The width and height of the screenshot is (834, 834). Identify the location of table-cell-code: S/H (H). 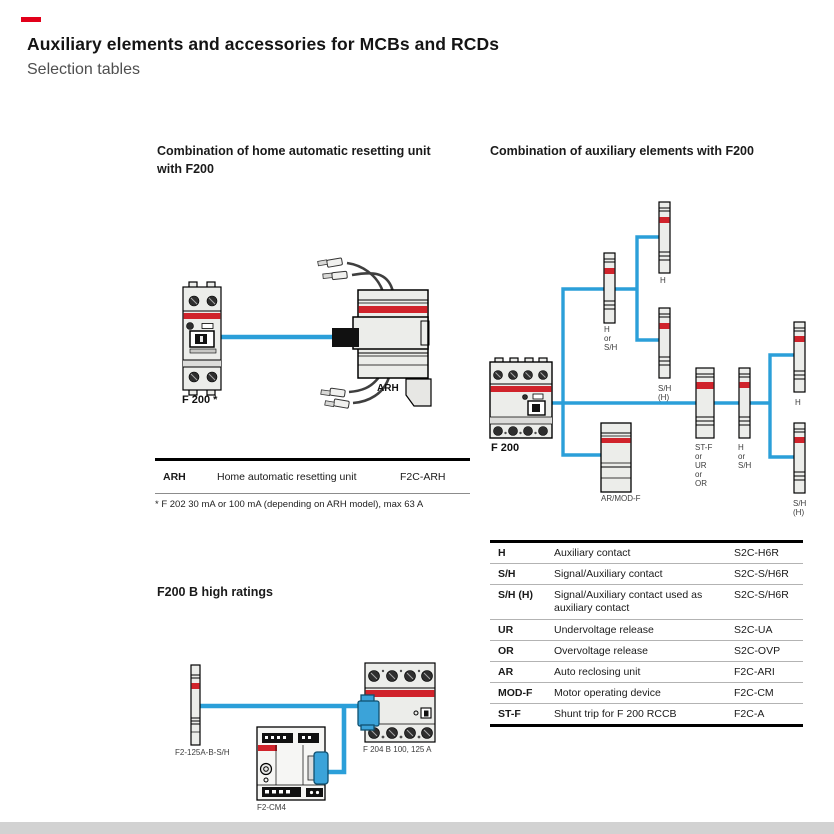
(515, 595).